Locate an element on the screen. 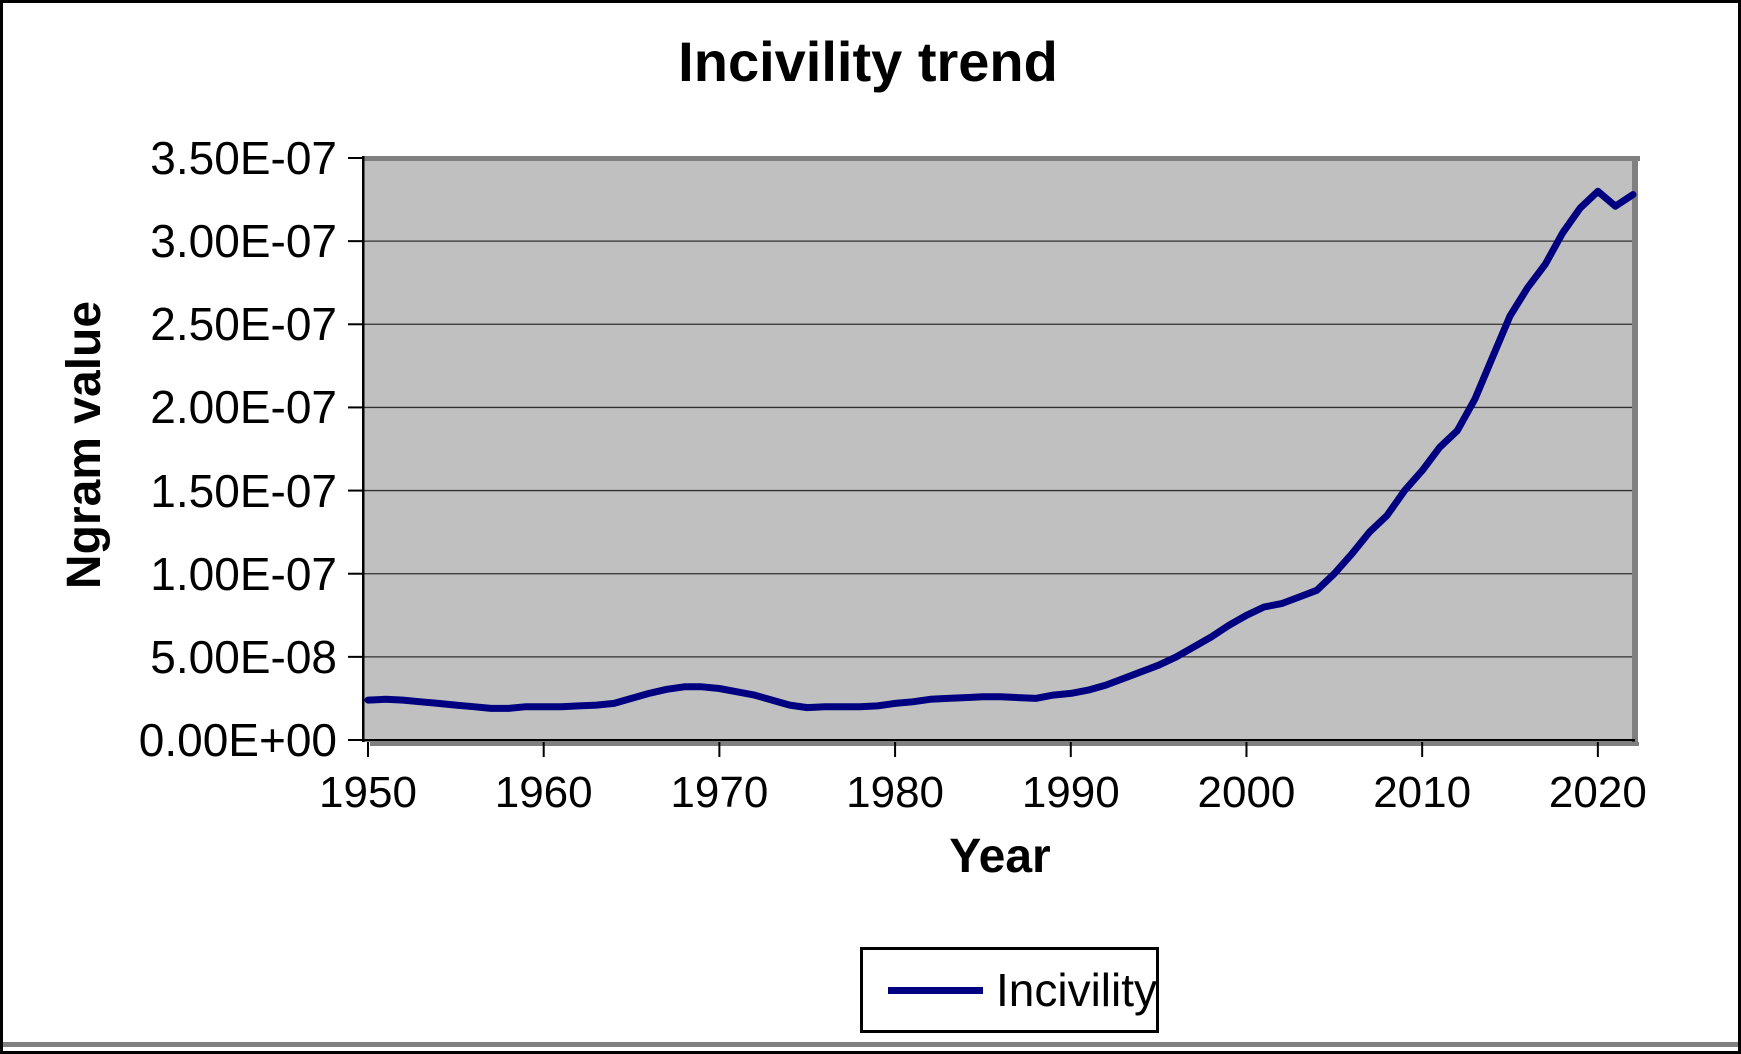  plot-border-bottom-shadow is located at coordinates (1004, 744).